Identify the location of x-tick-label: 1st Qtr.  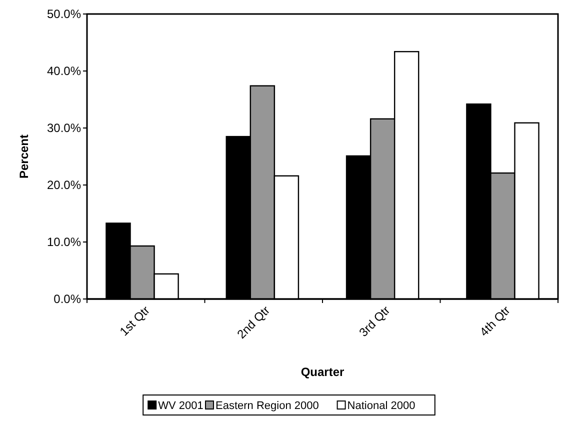
(134, 321).